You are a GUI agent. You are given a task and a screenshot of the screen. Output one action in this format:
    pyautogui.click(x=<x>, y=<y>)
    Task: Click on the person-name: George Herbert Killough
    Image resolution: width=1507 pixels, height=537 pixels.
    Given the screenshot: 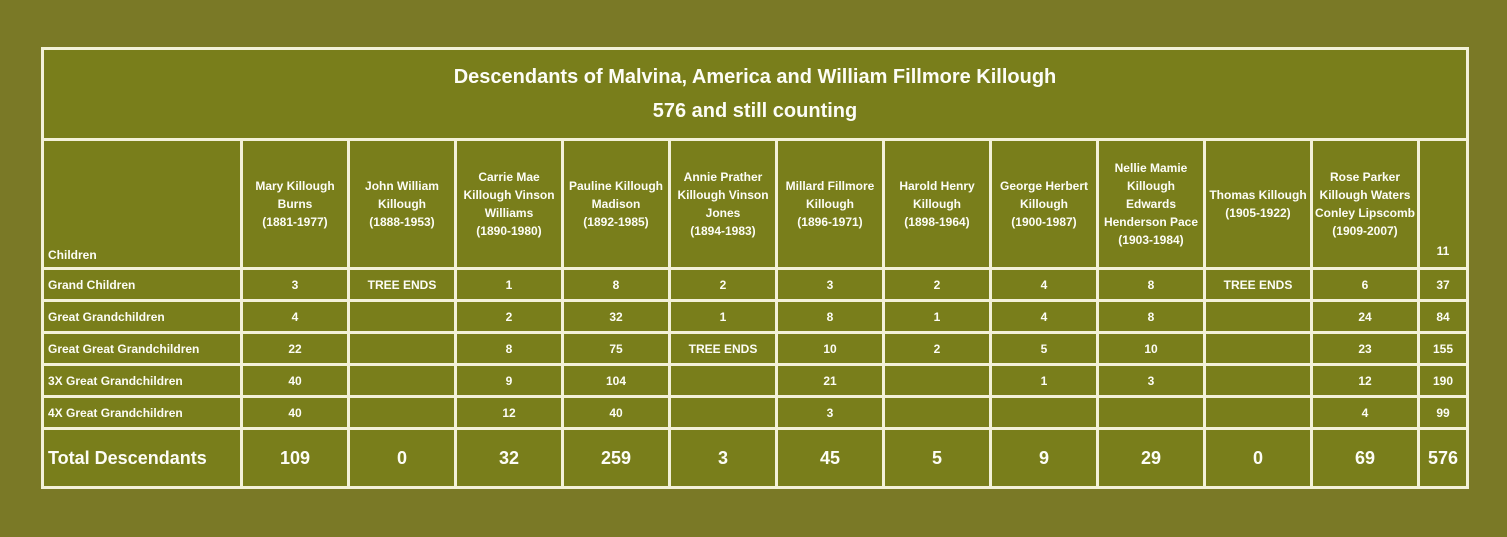 What is the action you would take?
    pyautogui.click(x=1044, y=195)
    